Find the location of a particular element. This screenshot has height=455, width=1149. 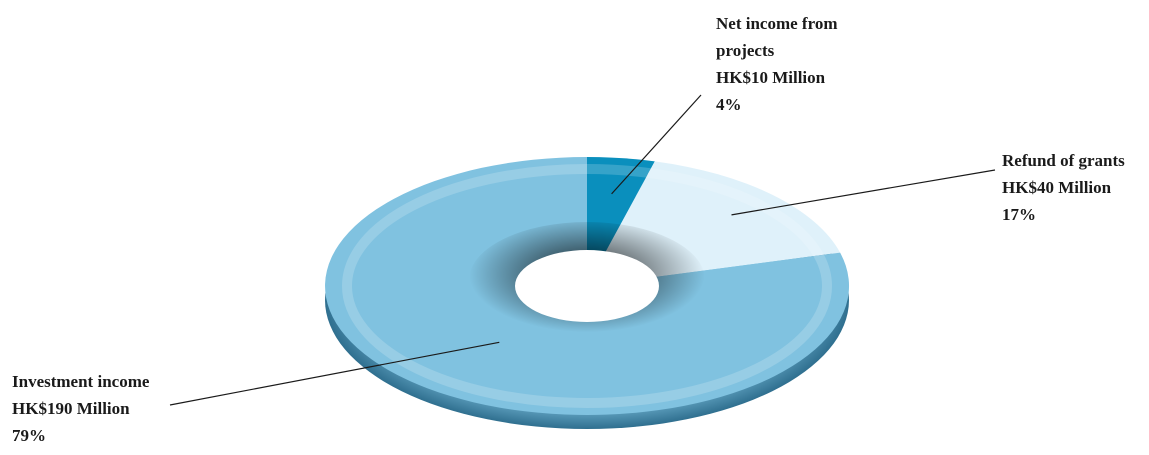

leader-line-net-income-from-projects is located at coordinates (656, 144).